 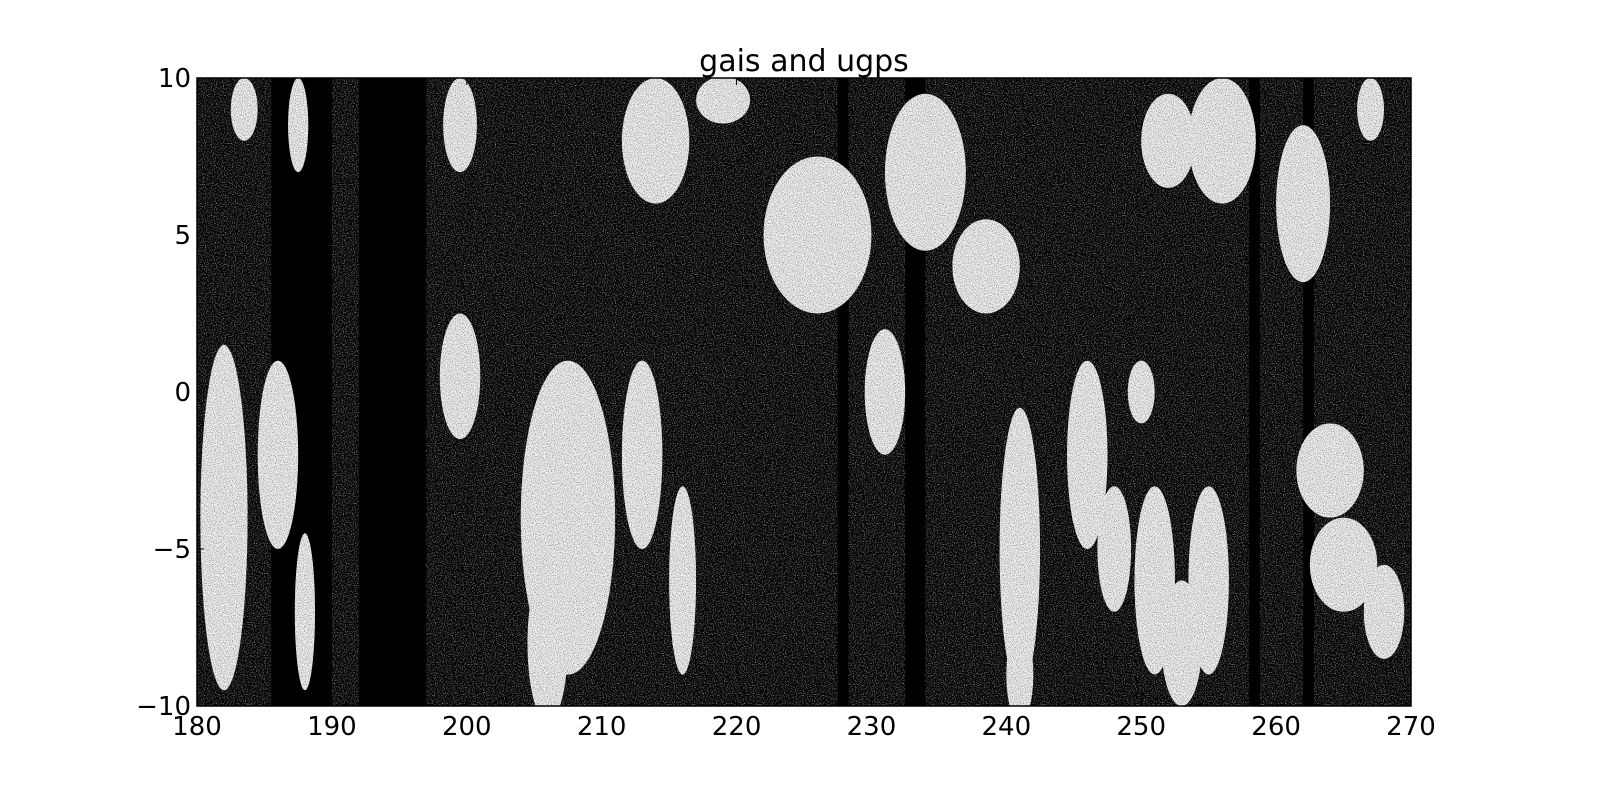 I want to click on x-tick-label: 210, so click(x=602, y=727).